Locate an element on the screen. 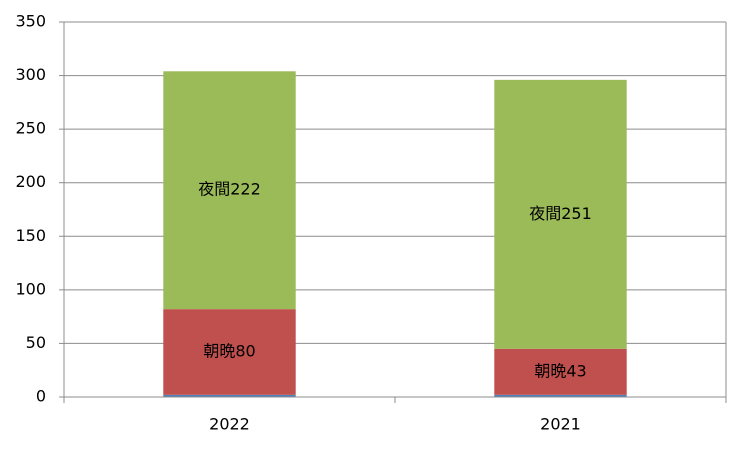  y-tick-label: 50 is located at coordinates (36, 342).